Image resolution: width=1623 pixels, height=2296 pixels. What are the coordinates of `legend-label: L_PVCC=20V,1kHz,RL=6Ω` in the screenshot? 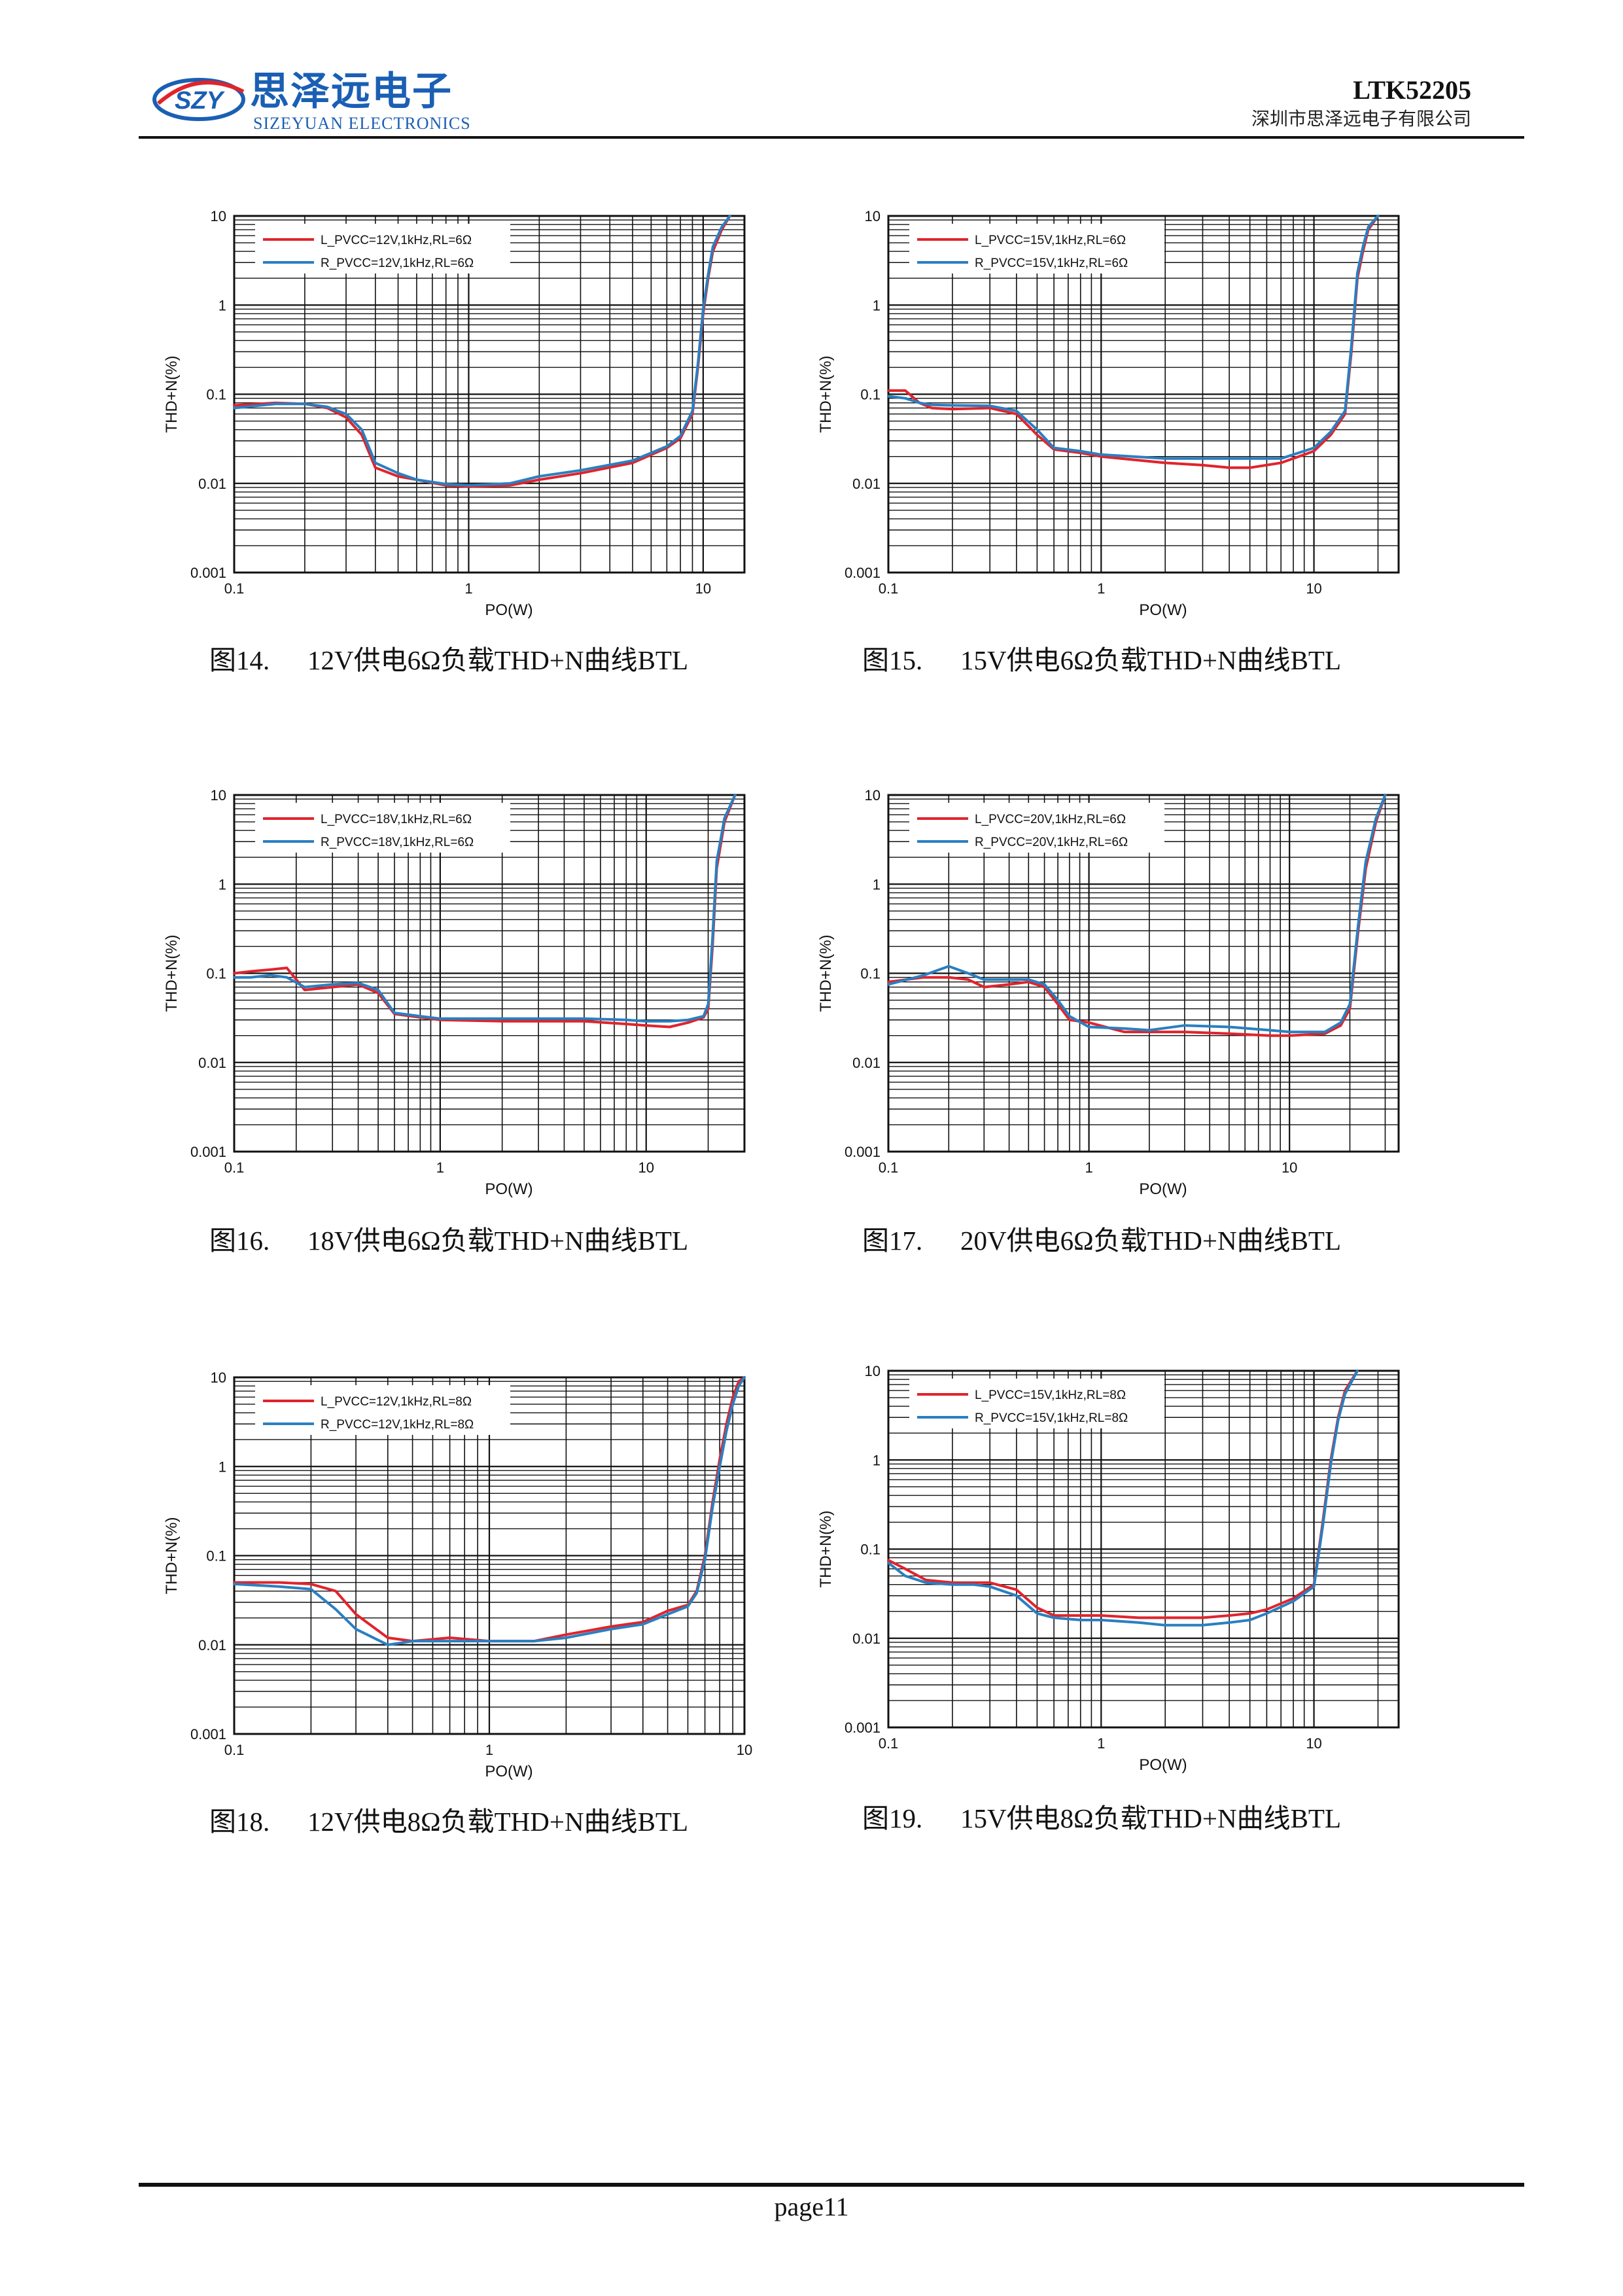 It's located at (1051, 819).